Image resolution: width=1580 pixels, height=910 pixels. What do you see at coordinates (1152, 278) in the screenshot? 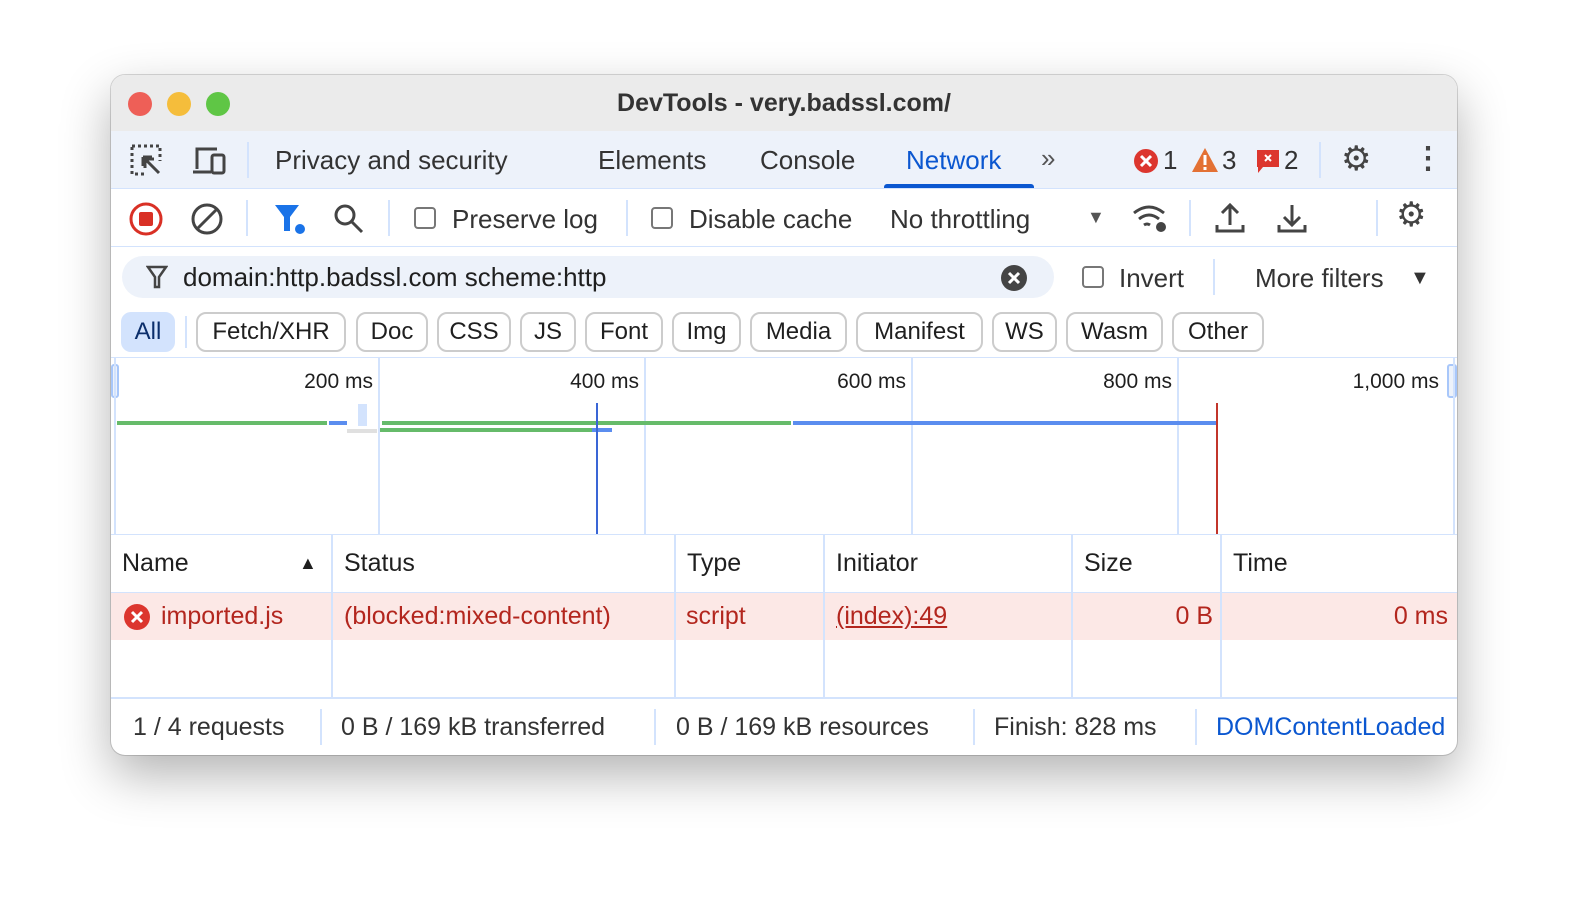
I see `invert-label: Invert` at bounding box center [1152, 278].